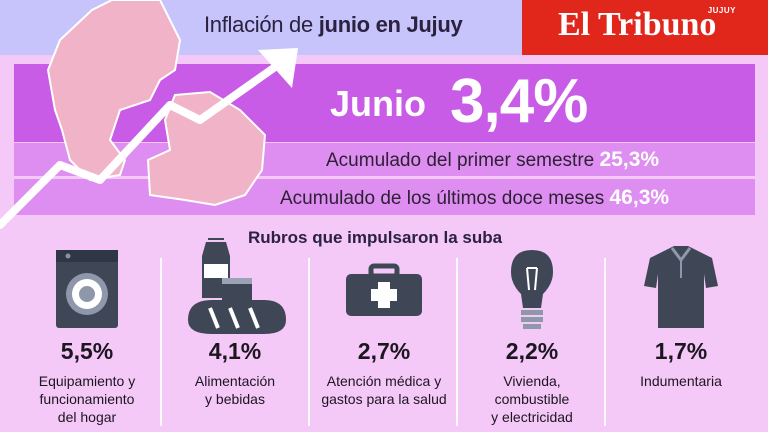 The height and width of the screenshot is (432, 768). Describe the element at coordinates (629, 159) in the screenshot. I see `semester-value: 25,3%` at that location.